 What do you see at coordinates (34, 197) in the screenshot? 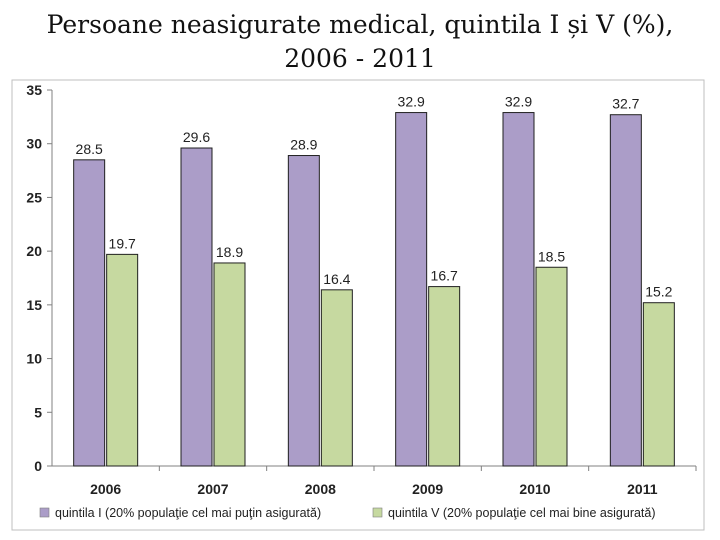
I see `y-tick-label: 25` at bounding box center [34, 197].